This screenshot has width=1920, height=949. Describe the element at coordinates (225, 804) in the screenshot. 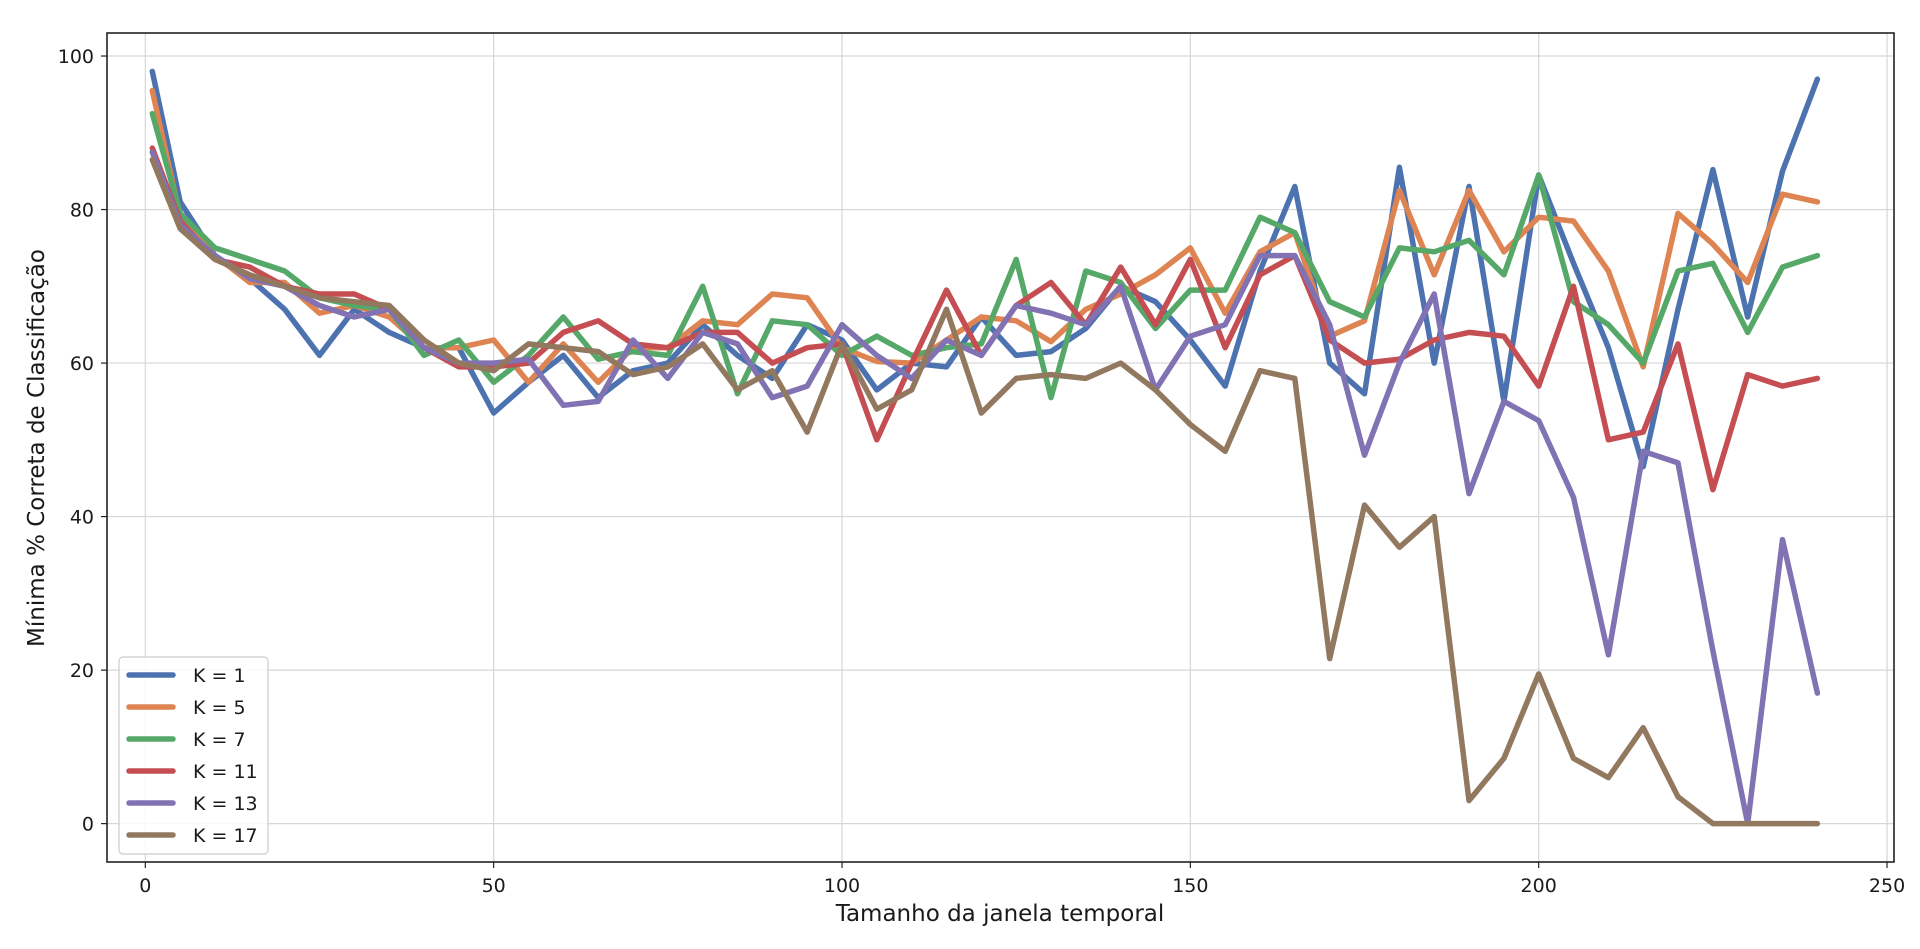

I see `legend-label: K = 13` at that location.